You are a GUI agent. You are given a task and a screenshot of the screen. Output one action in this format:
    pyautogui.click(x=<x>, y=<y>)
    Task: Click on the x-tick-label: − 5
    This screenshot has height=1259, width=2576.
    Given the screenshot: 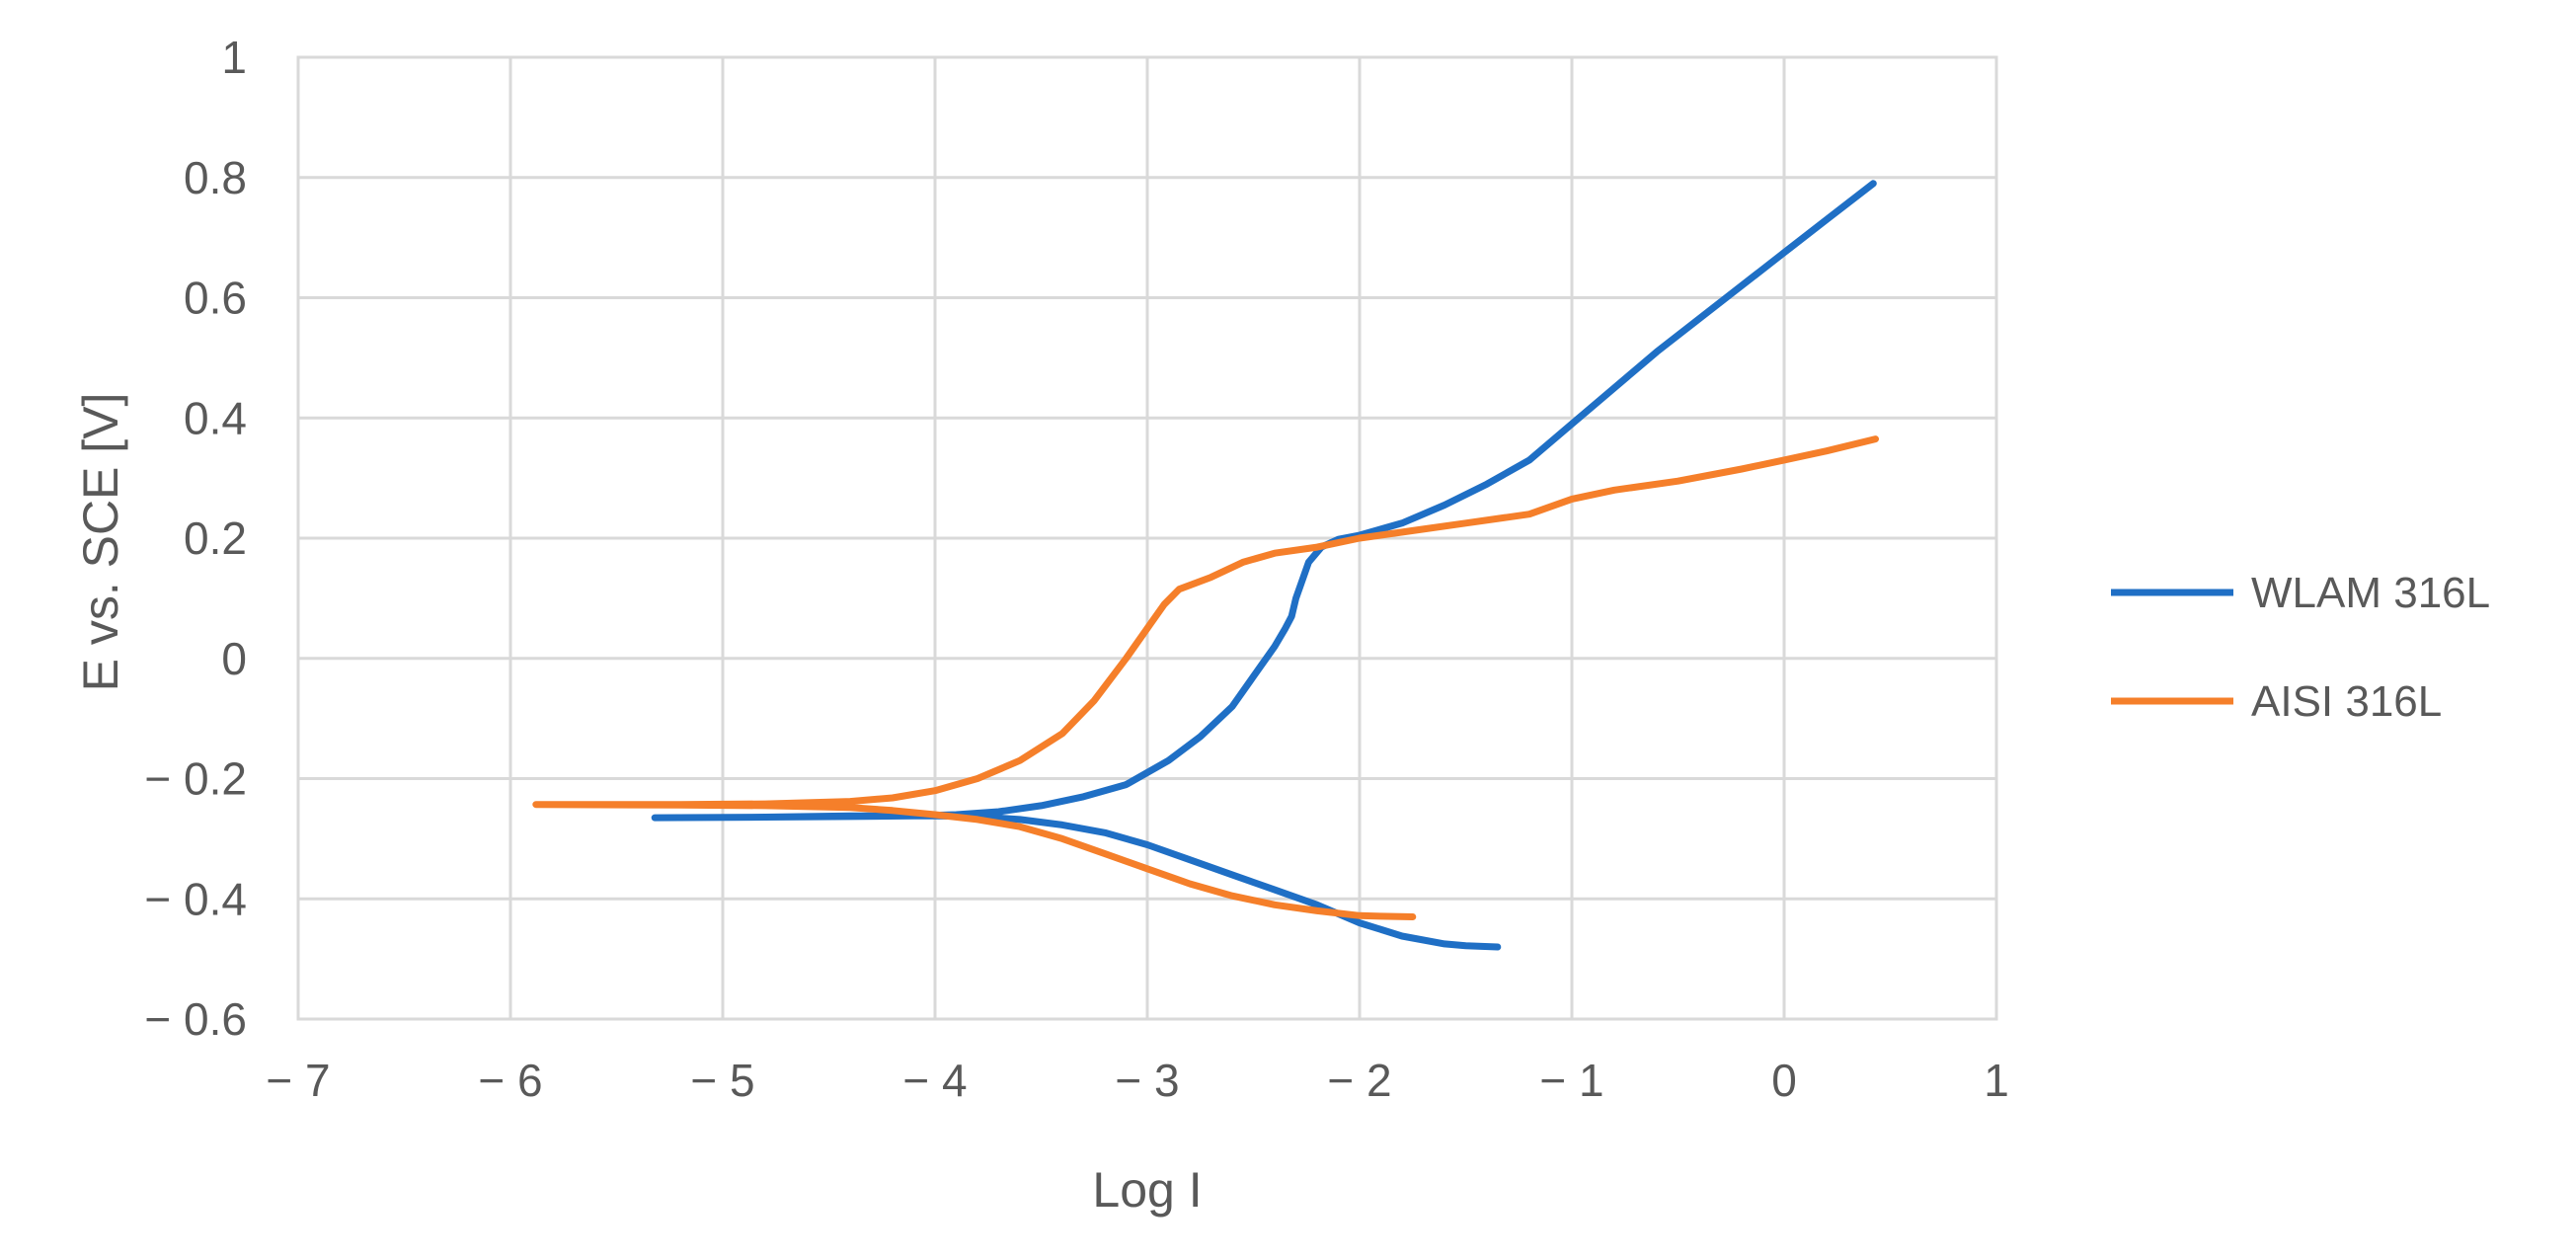 What is the action you would take?
    pyautogui.click(x=722, y=1080)
    